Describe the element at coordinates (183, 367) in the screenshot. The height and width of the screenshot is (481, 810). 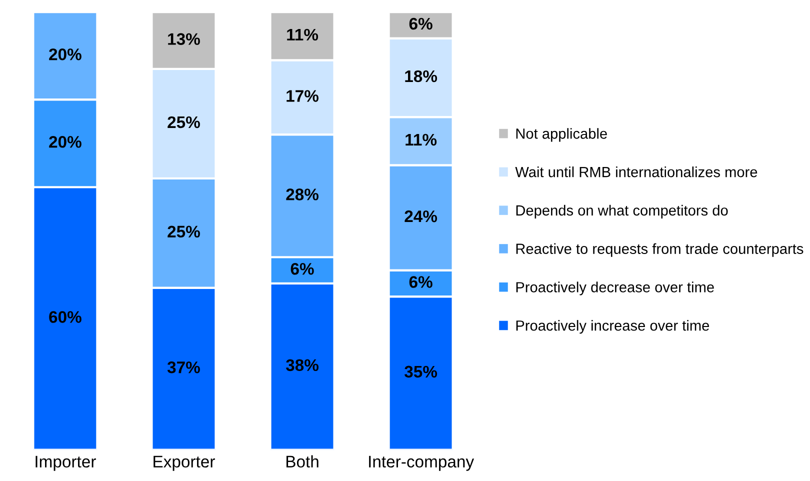
I see `data-label: 37%` at that location.